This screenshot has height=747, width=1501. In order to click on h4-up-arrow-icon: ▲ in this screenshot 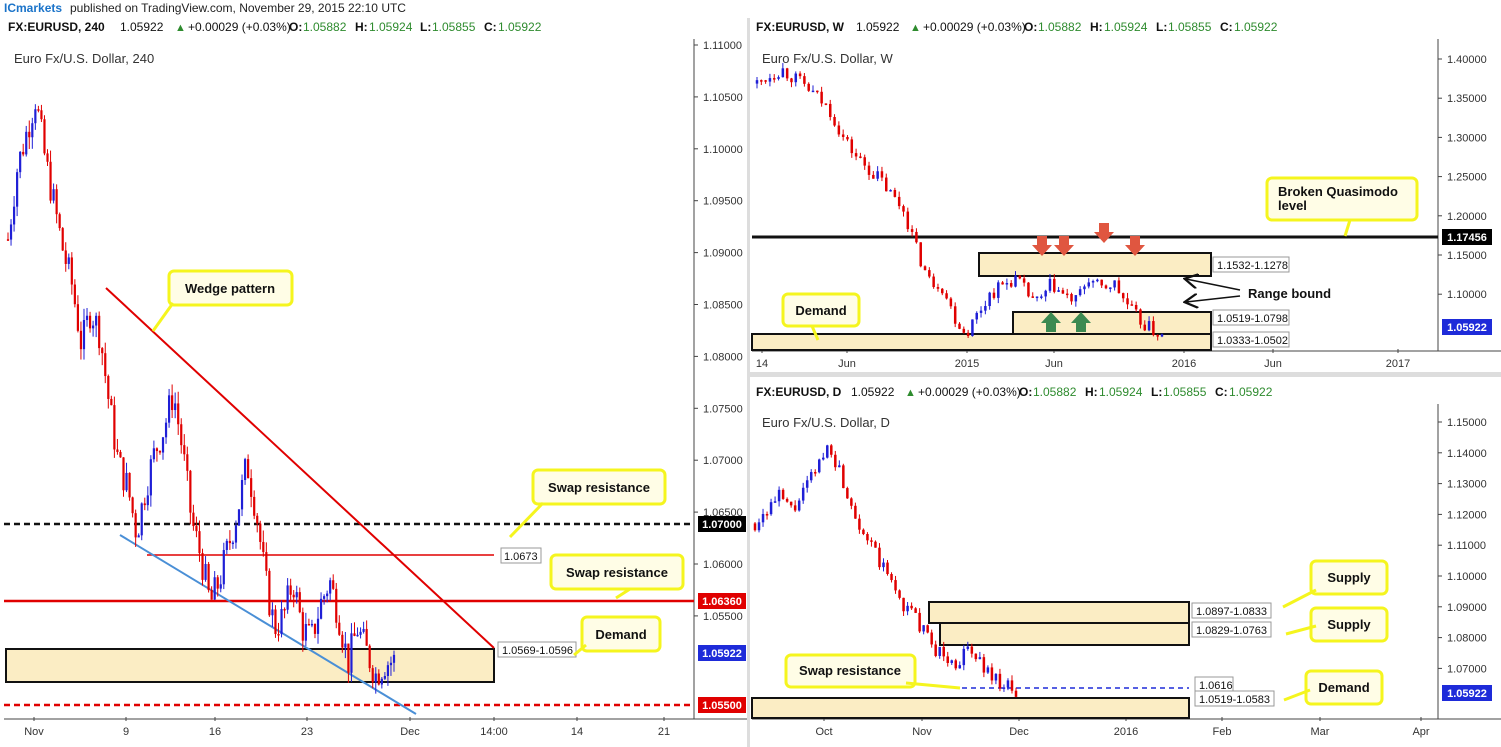, I will do `click(180, 28)`.